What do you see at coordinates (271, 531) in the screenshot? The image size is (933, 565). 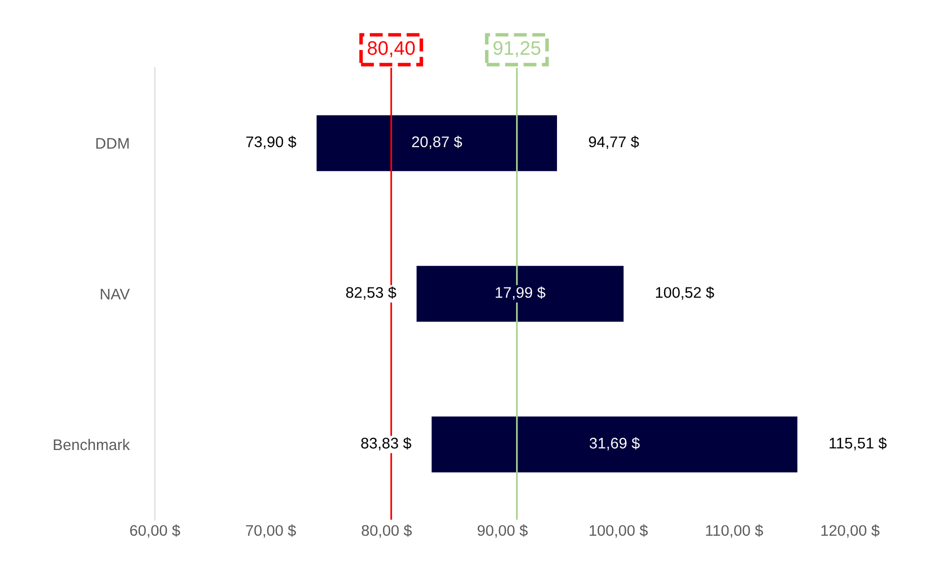 I see `x-tick-label: 70,00 $` at bounding box center [271, 531].